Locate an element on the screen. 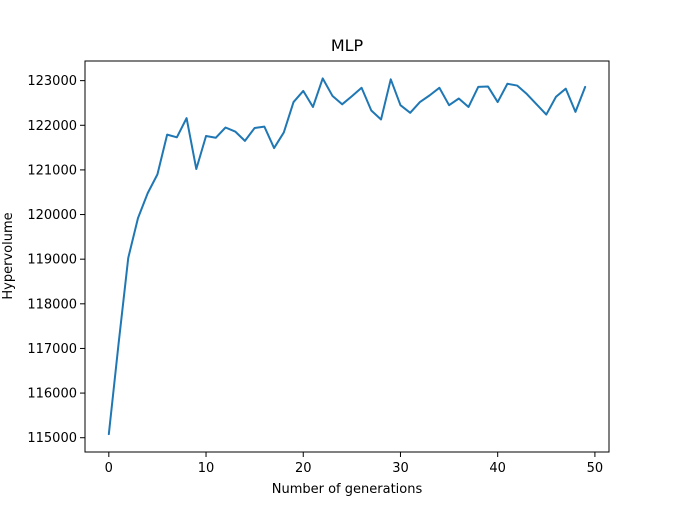 The image size is (676, 507). y-tick-label: 117000 is located at coordinates (52, 349).